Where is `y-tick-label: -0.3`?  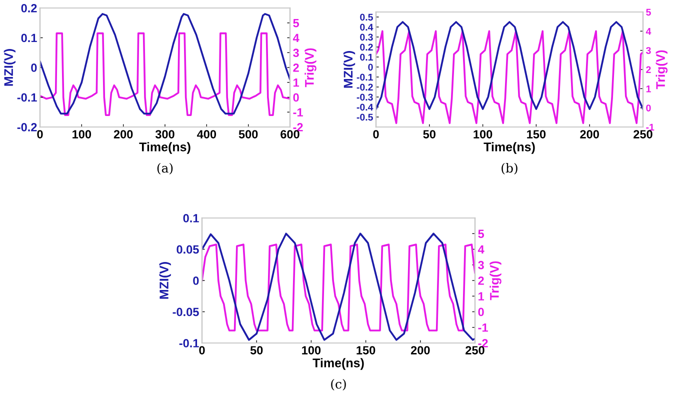
y-tick-label: -0.3 is located at coordinates (364, 97).